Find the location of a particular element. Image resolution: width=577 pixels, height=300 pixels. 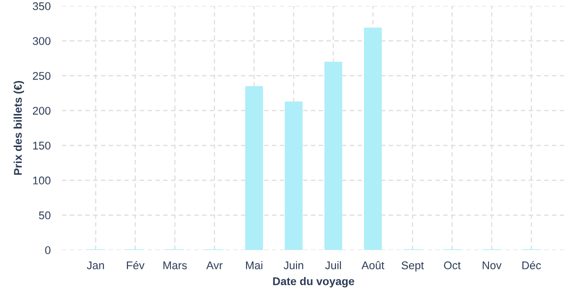

x-tick-label: Déc is located at coordinates (531, 265).